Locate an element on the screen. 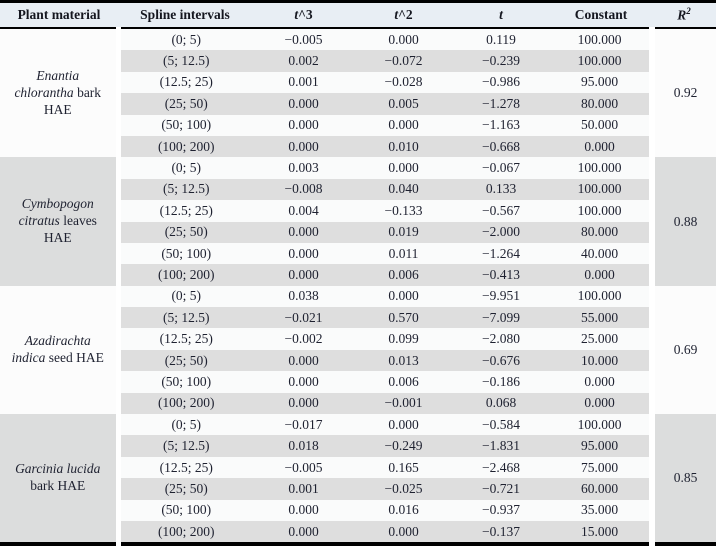 The width and height of the screenshot is (716, 546). coefficient-t2-cell: −0.072 is located at coordinates (403, 61).